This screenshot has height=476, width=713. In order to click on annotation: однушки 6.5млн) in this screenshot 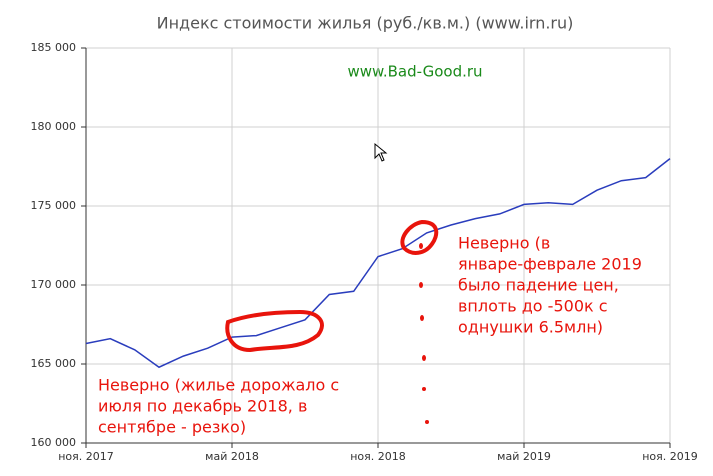, I will do `click(530, 327)`.